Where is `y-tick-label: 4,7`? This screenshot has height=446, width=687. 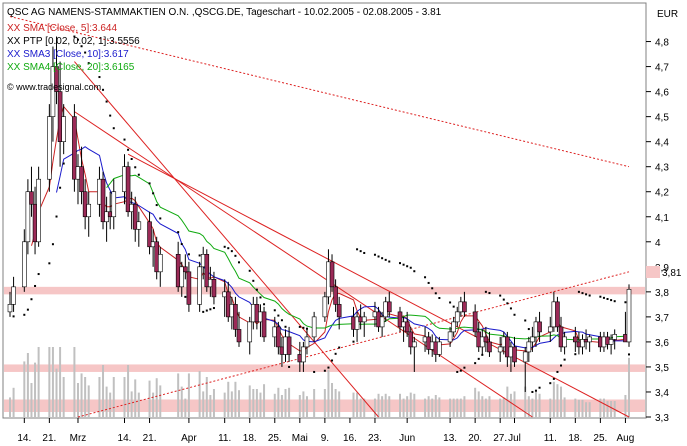 y-tick-label: 4,7 is located at coordinates (662, 68).